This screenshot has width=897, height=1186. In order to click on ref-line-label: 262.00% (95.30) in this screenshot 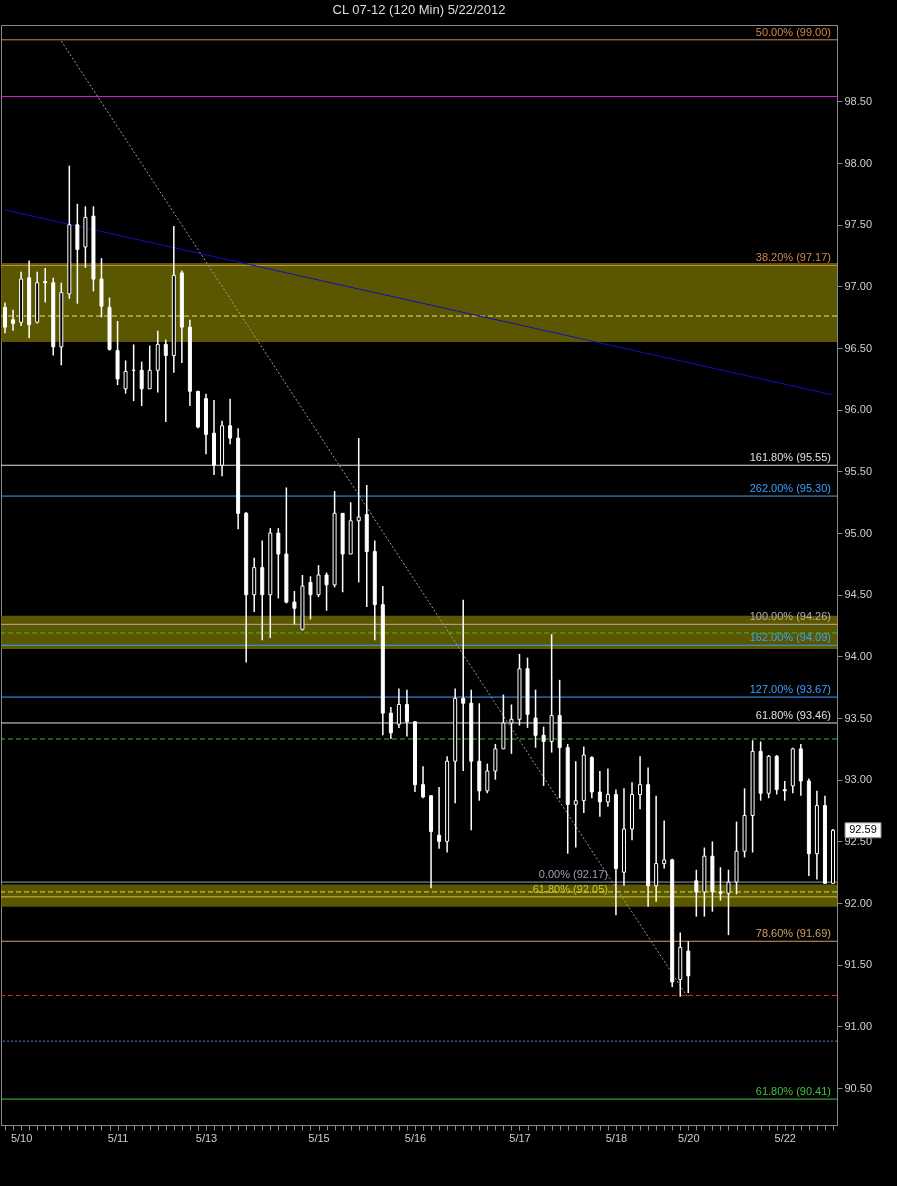, I will do `click(790, 488)`.